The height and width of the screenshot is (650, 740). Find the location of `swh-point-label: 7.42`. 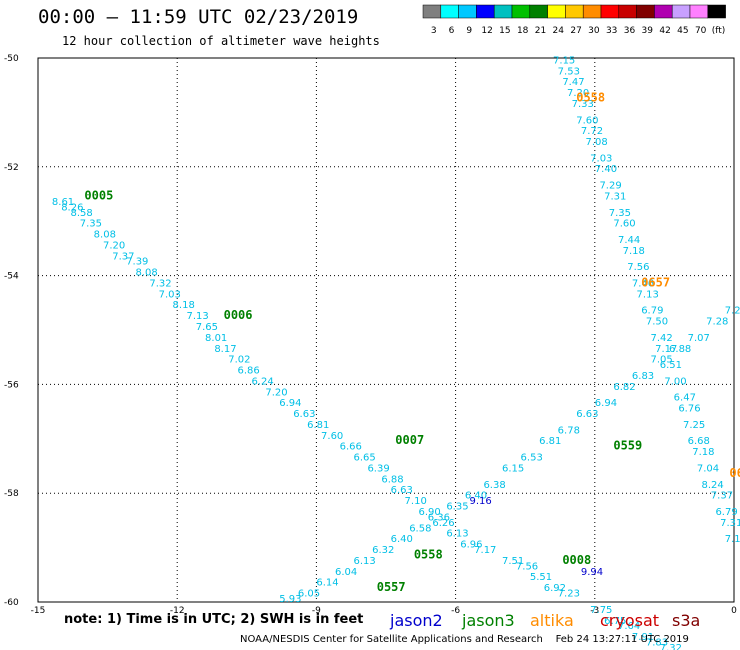

swh-point-label: 7.42 is located at coordinates (661, 338).